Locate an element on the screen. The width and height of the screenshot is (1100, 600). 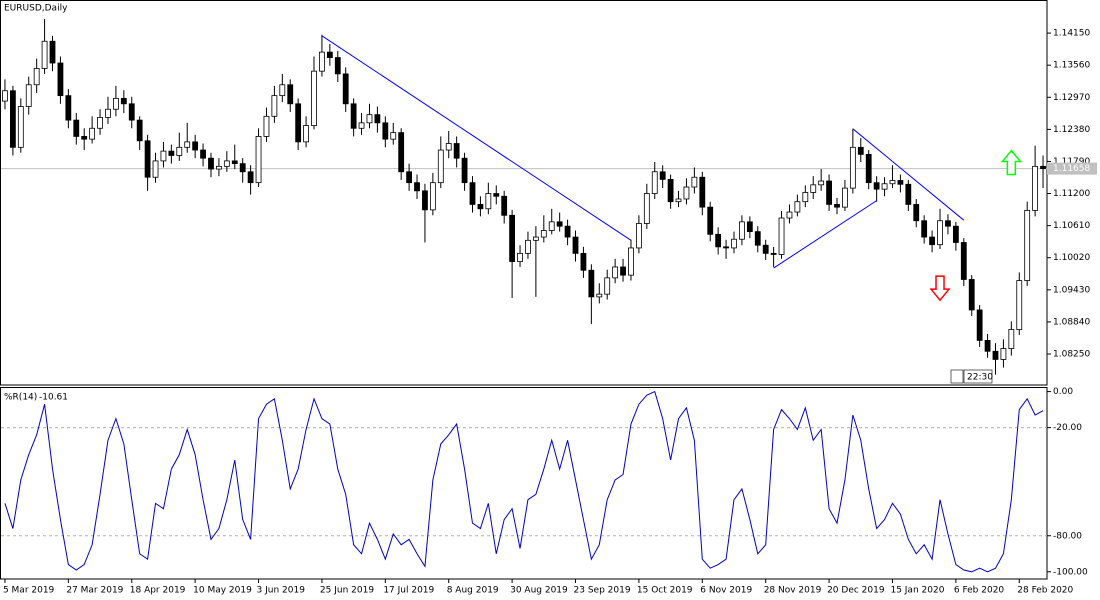
x-tick-label: 6 Nov 2019 is located at coordinates (726, 591).